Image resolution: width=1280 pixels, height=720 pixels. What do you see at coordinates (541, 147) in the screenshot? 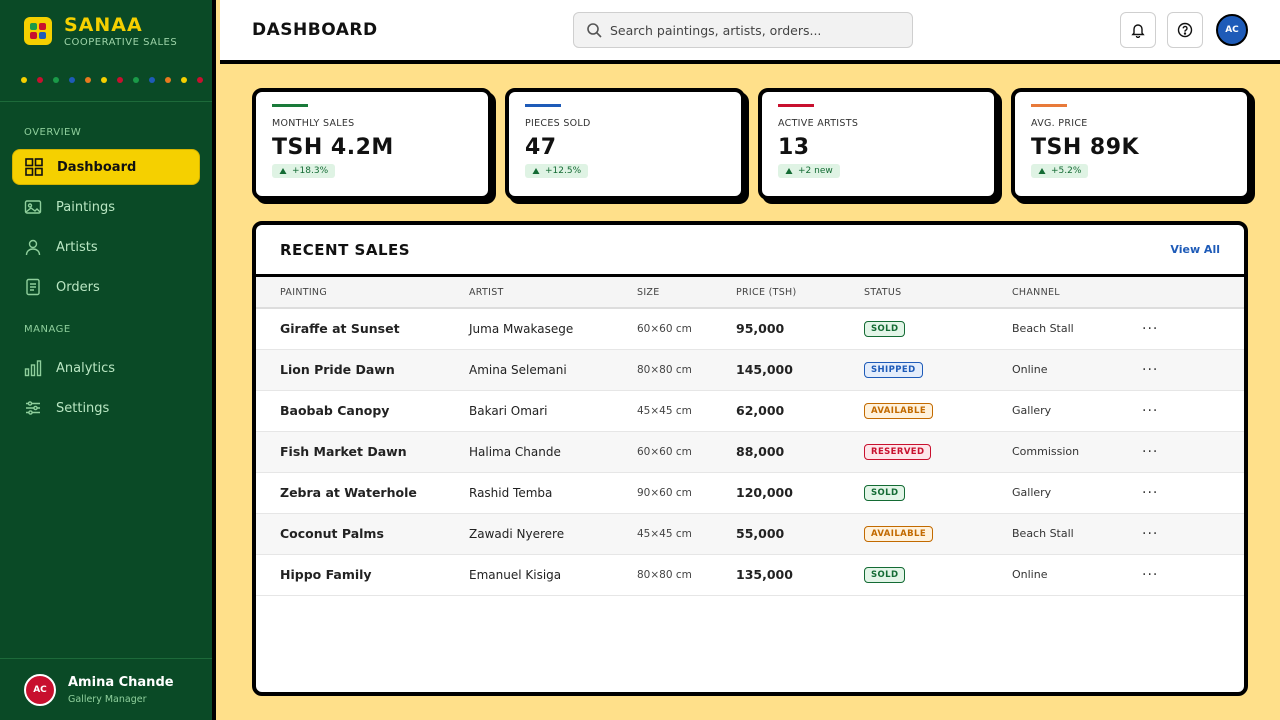
I see `stat-value: 47` at bounding box center [541, 147].